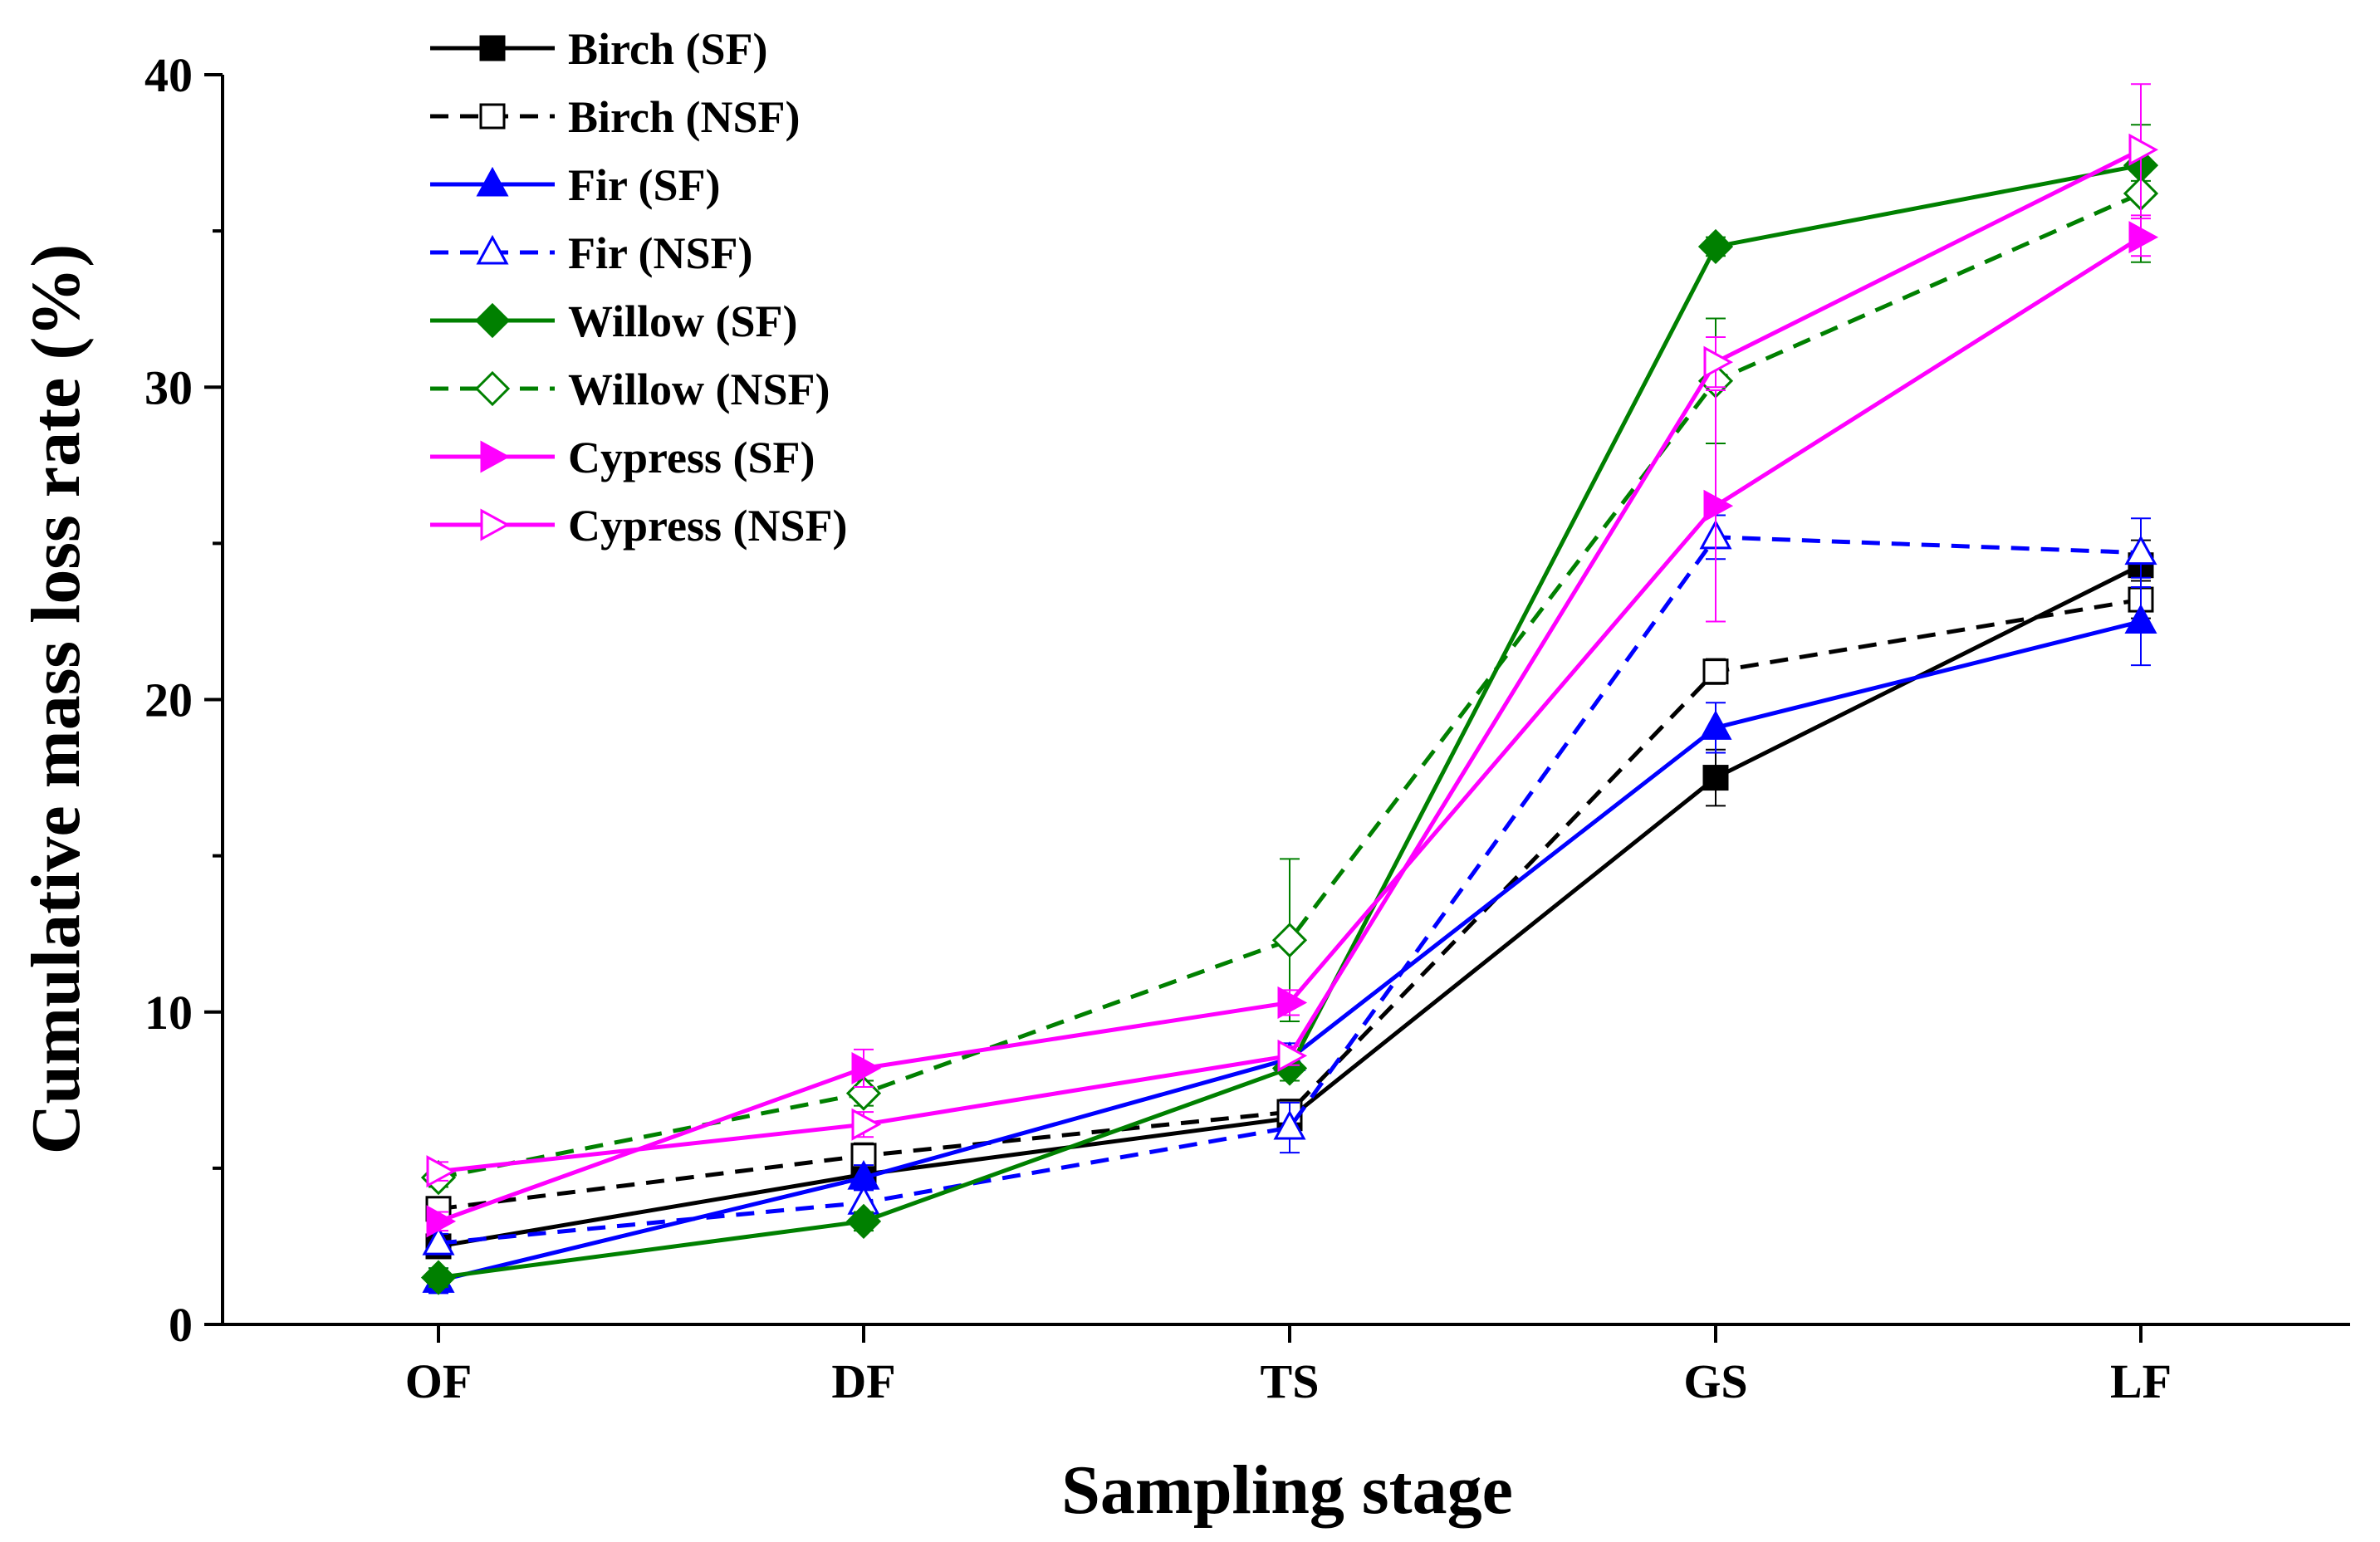 The image size is (2380, 1542). Describe the element at coordinates (181, 1325) in the screenshot. I see `y-tick-label: 0` at that location.